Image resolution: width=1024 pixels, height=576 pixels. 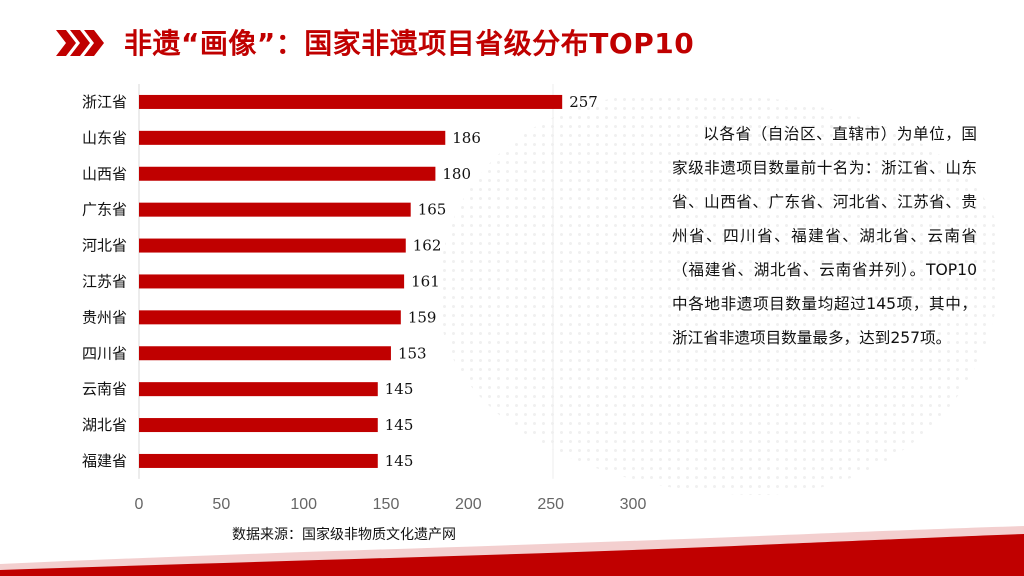 I want to click on x-tick-label: 200, so click(x=468, y=504).